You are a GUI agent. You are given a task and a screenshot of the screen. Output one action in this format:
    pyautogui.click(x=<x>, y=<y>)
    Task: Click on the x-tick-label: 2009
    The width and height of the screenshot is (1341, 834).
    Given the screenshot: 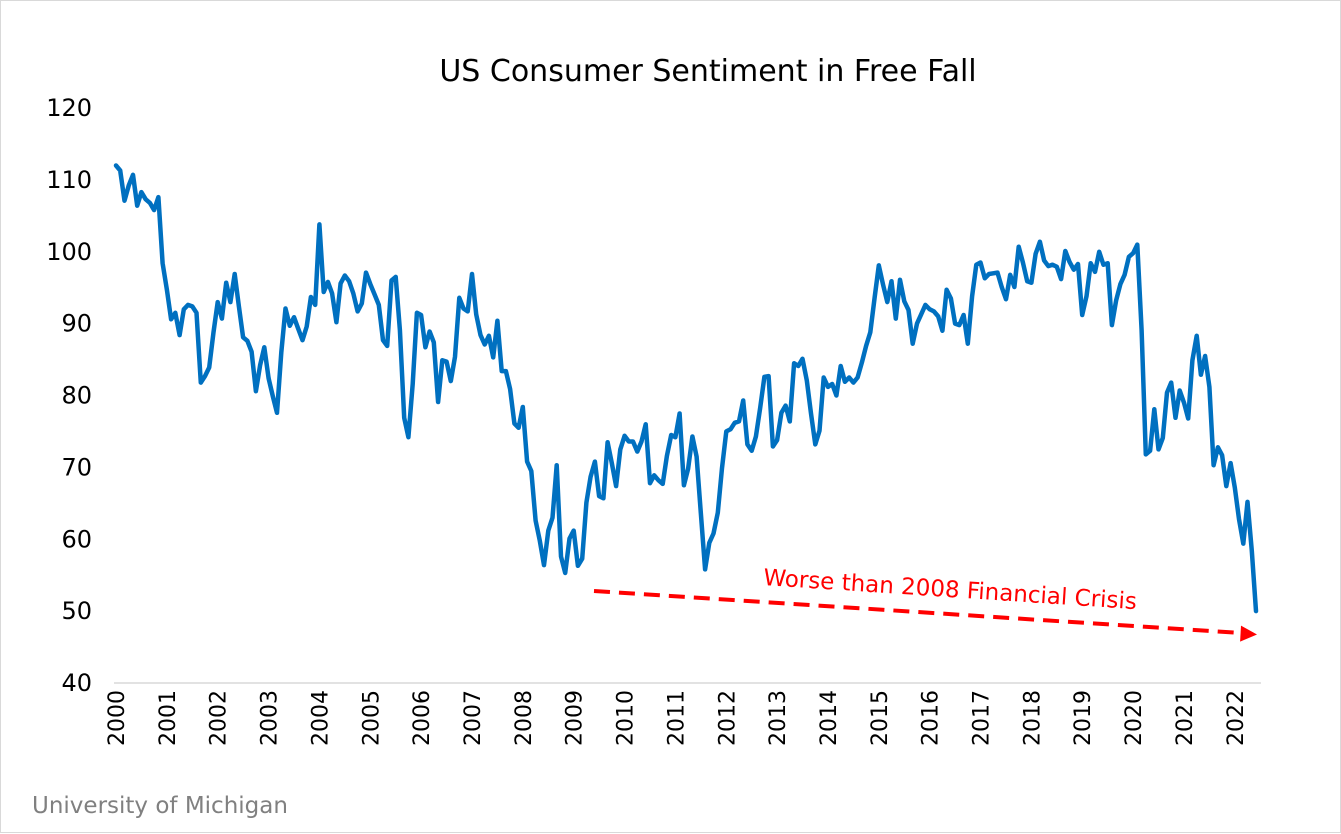 What is the action you would take?
    pyautogui.click(x=575, y=718)
    